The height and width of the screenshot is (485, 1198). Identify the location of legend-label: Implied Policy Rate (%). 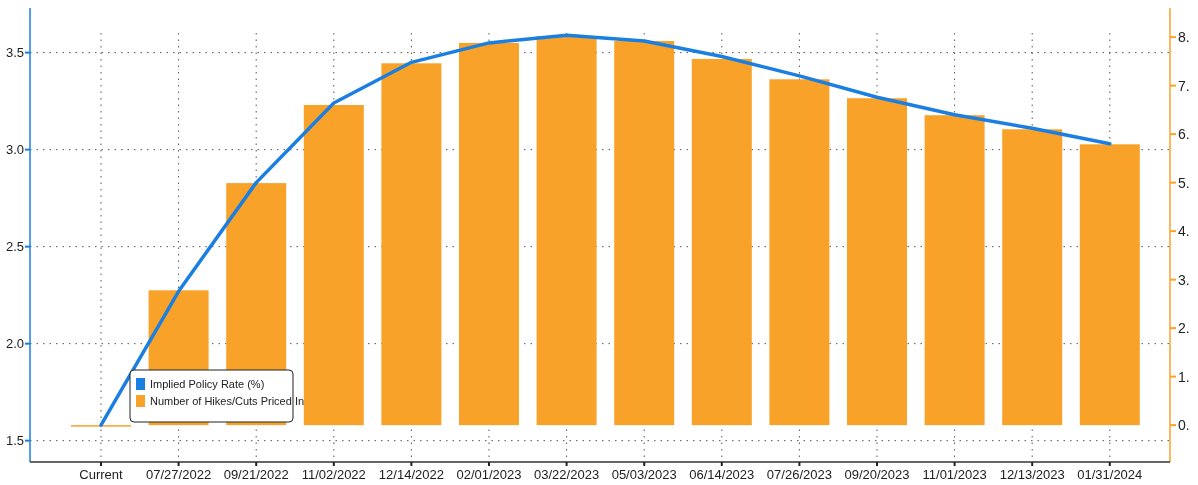
(207, 383).